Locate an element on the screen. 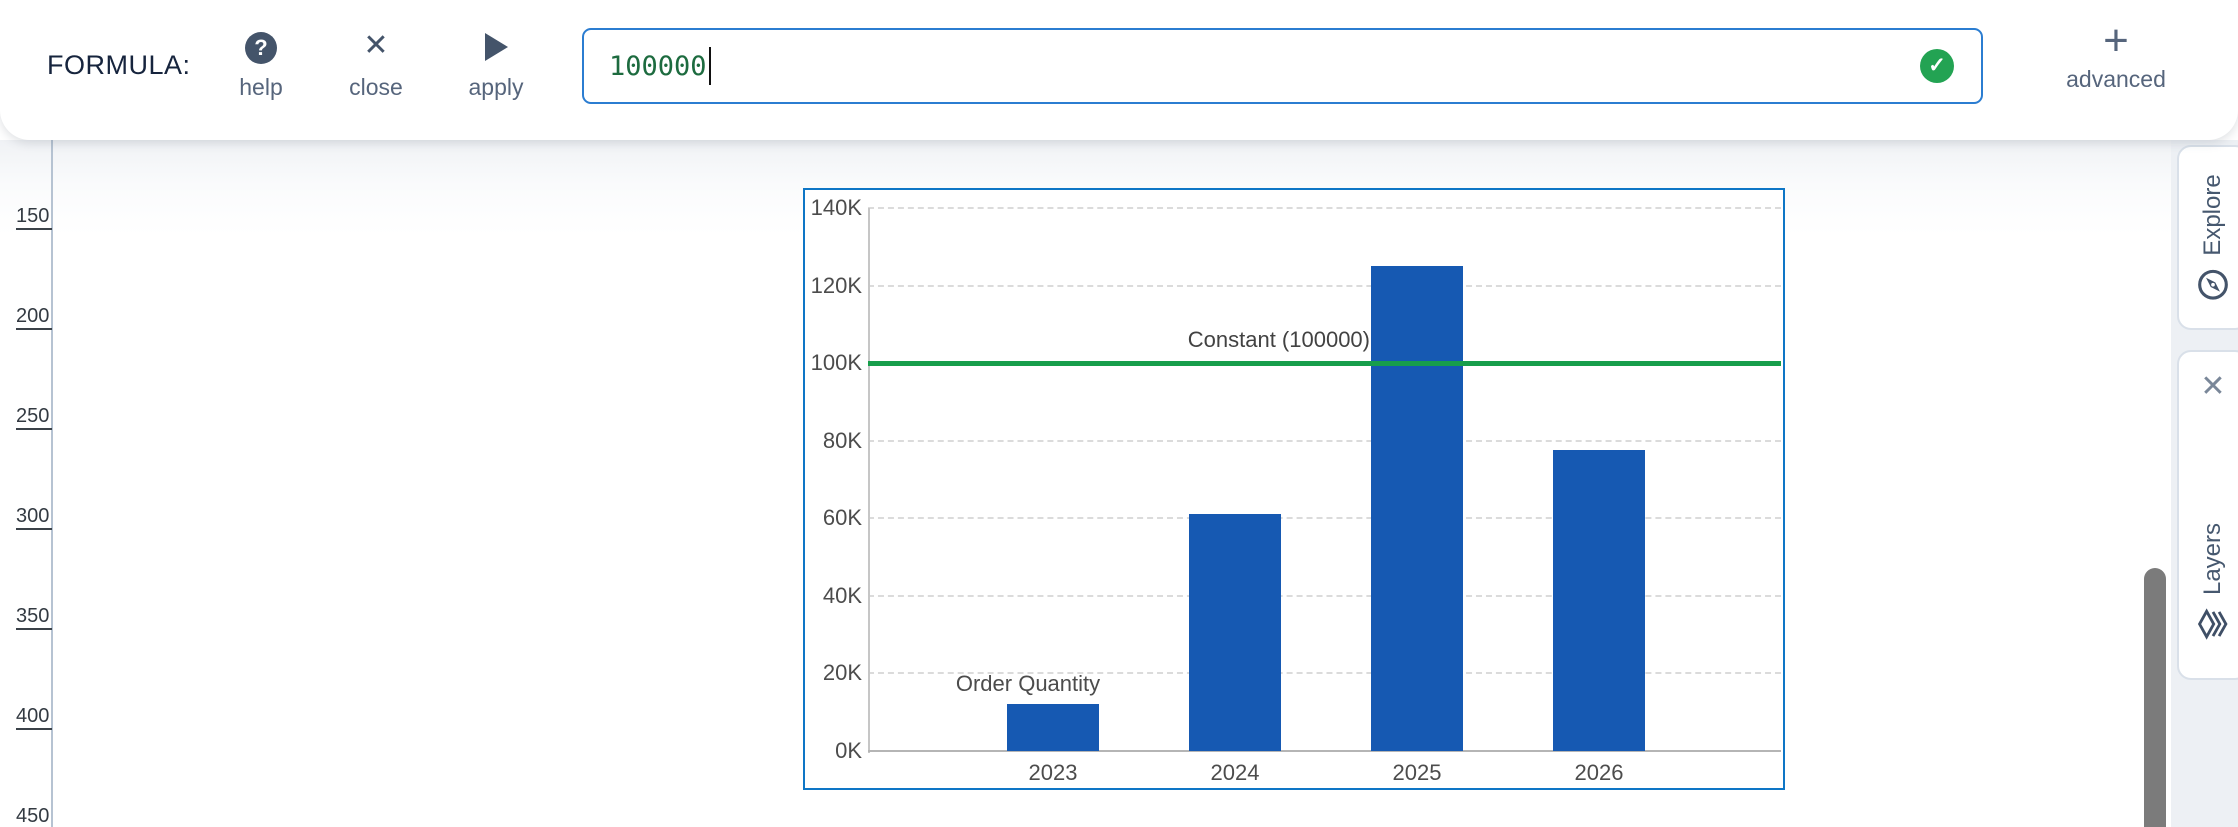 The height and width of the screenshot is (827, 2238). ruler-mark-150: 150 is located at coordinates (34, 217).